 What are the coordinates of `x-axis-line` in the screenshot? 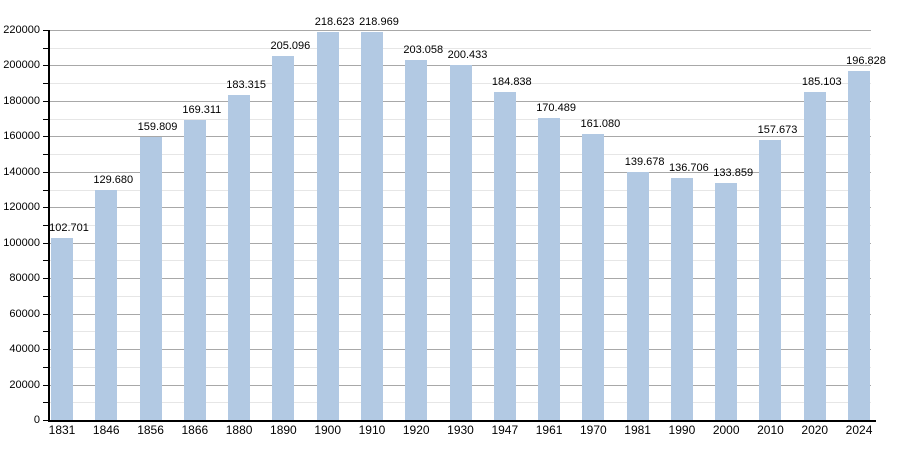 It's located at (462, 421).